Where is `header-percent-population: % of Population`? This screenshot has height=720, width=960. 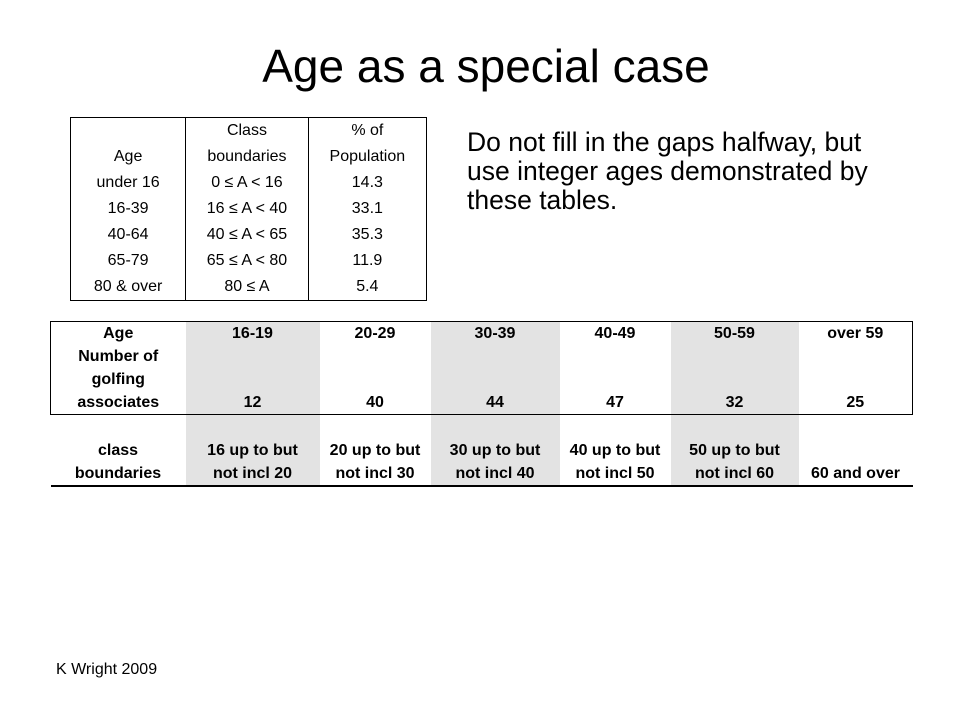
header-percent-population: % of Population is located at coordinates (367, 143).